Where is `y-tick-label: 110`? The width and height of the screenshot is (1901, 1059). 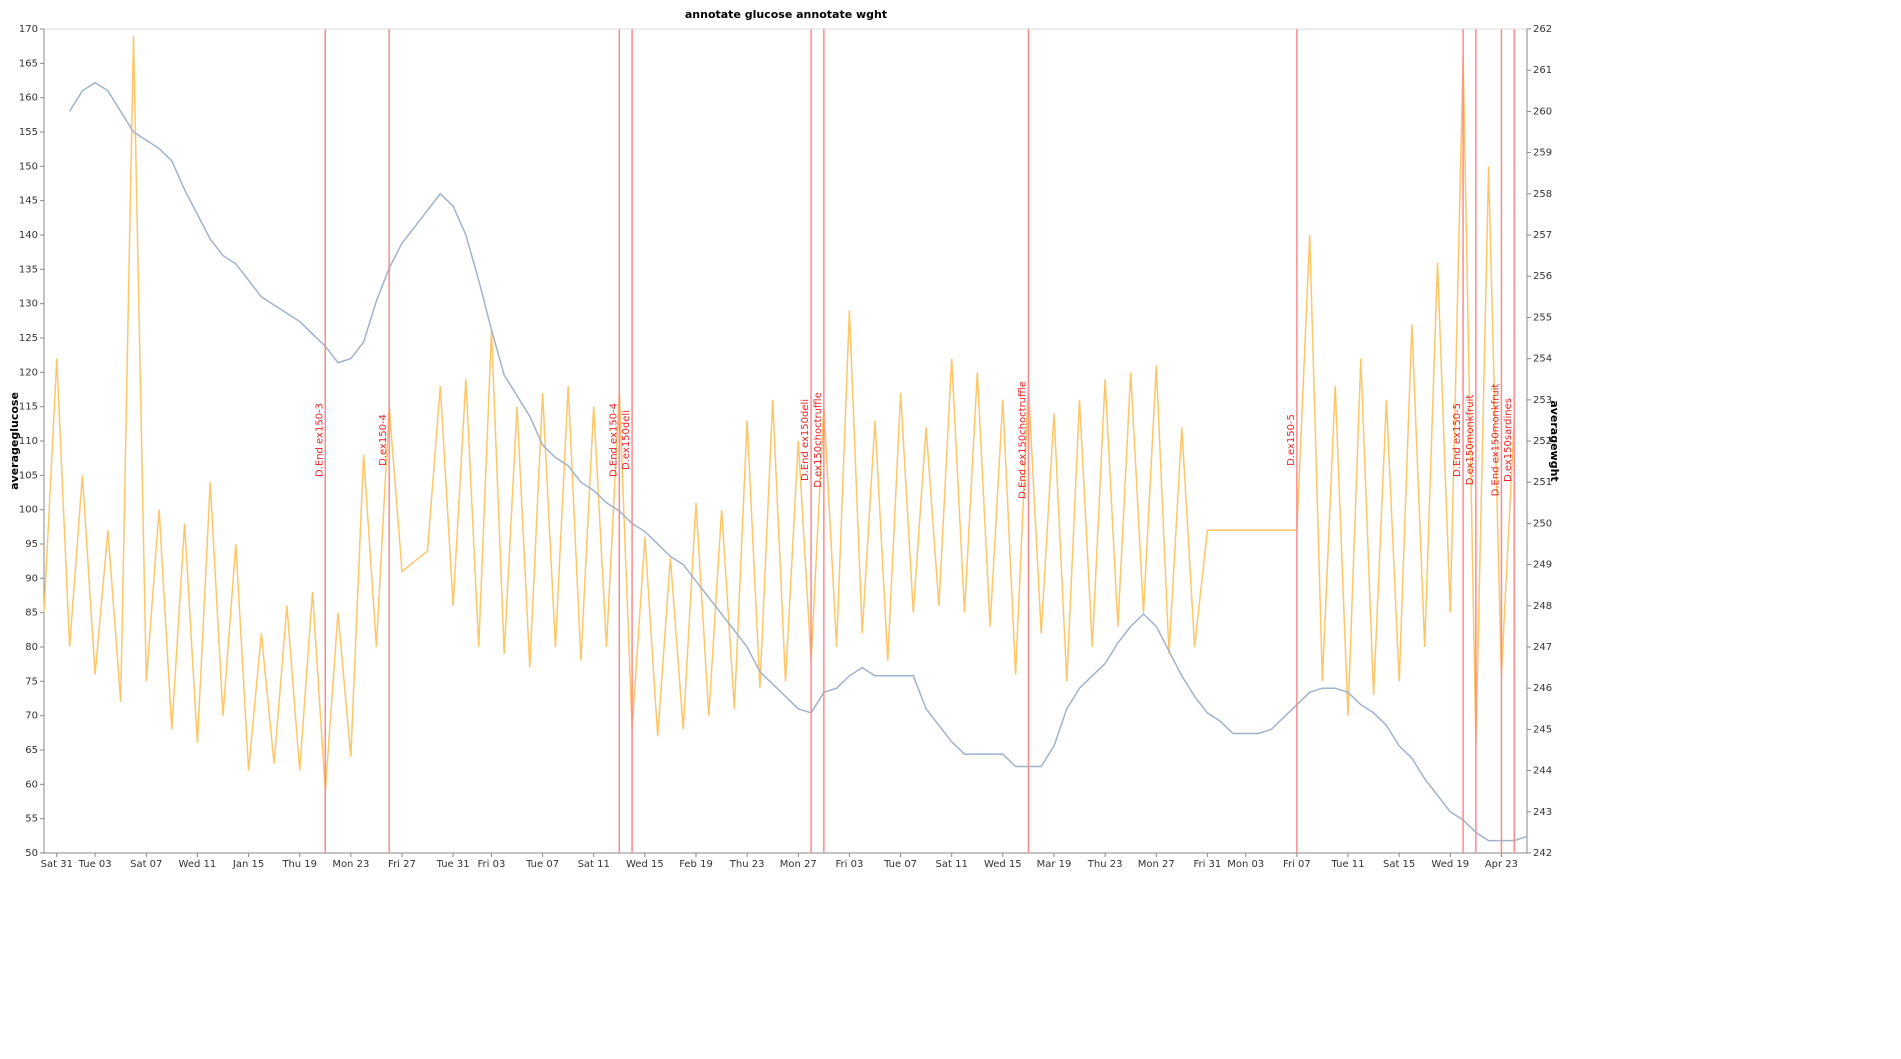
y-tick-label: 110 is located at coordinates (28, 441).